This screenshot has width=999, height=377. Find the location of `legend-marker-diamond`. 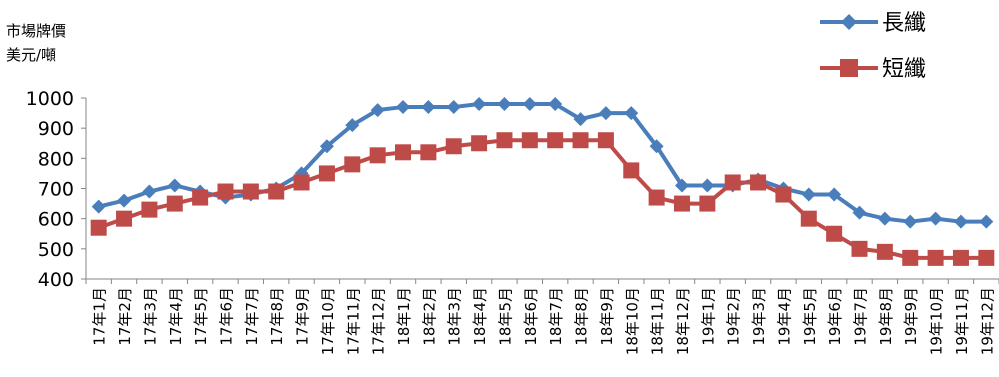

legend-marker-diamond is located at coordinates (849, 22).